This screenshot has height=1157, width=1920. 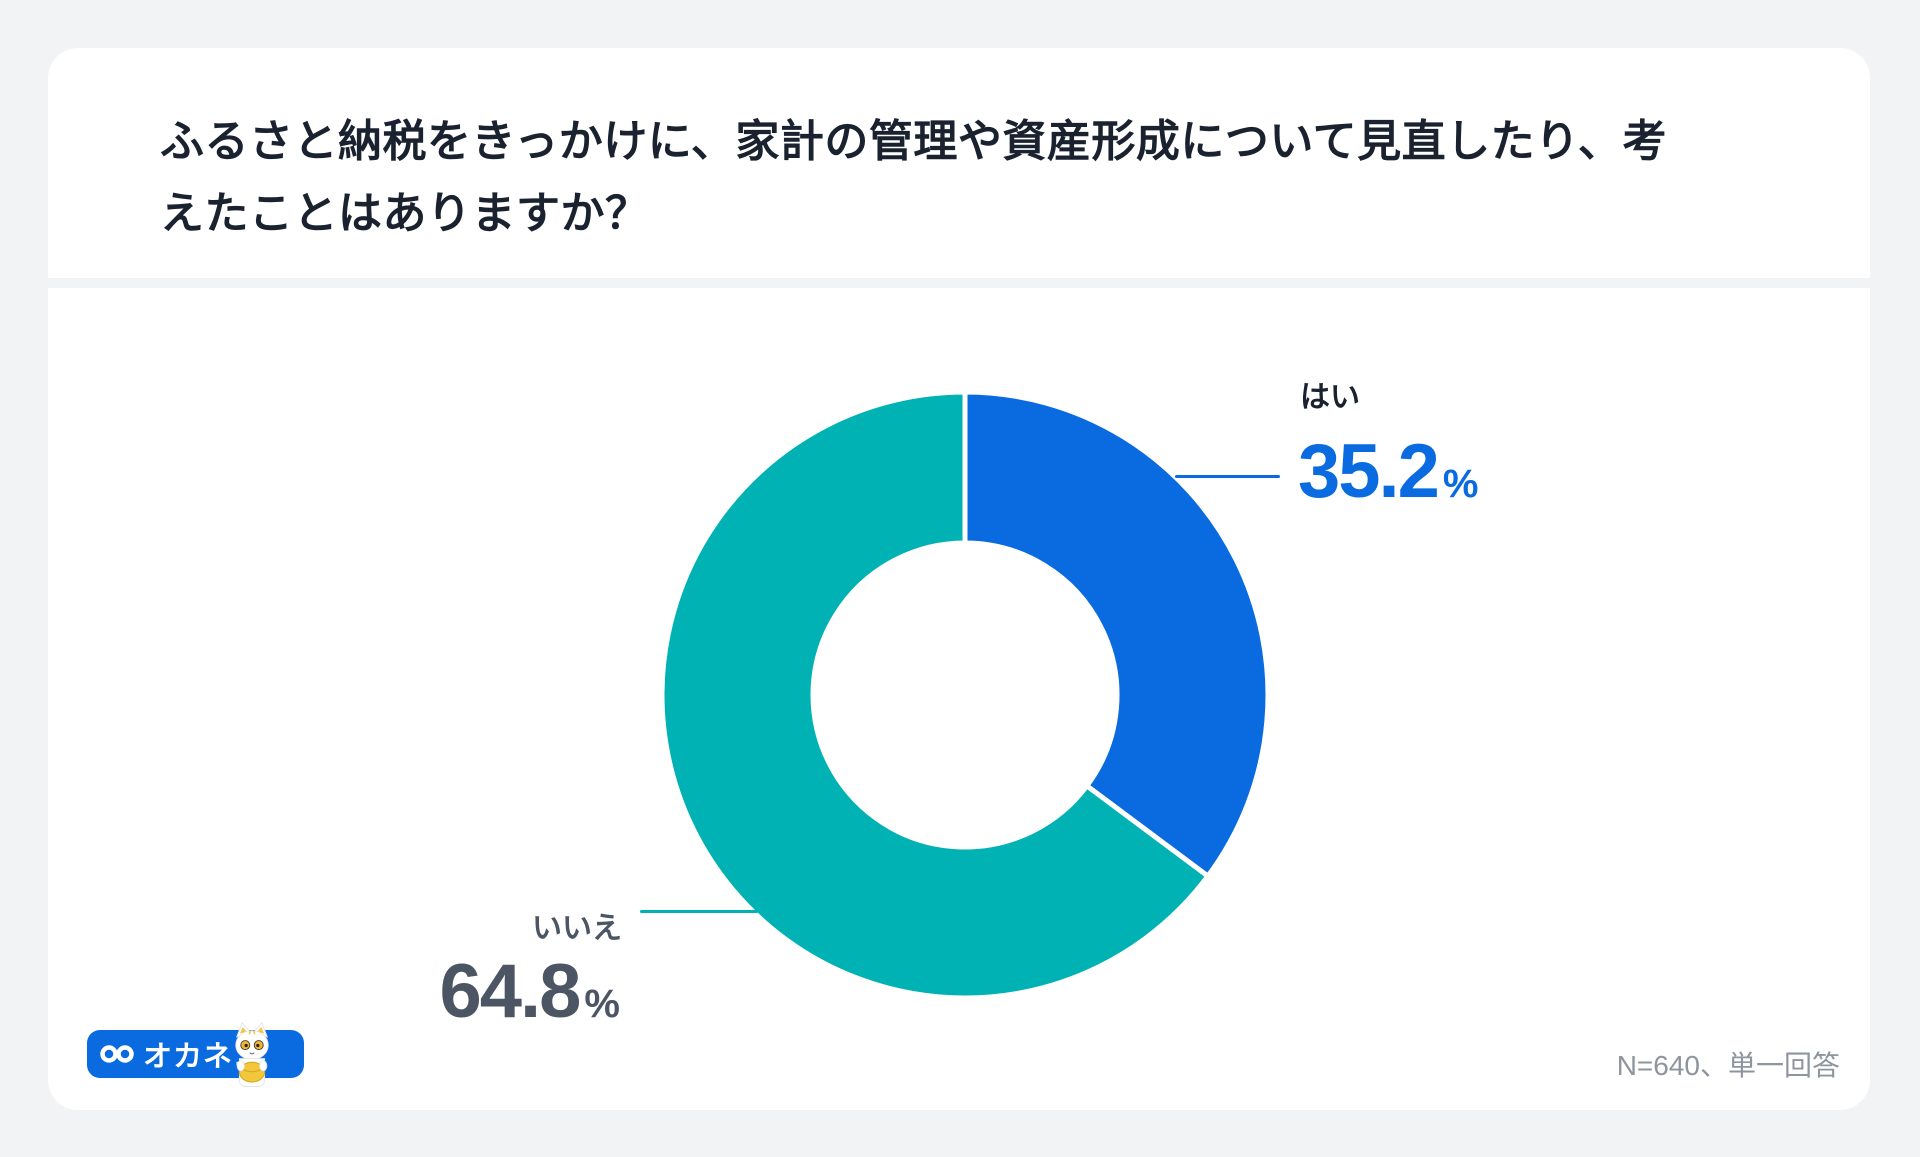 I want to click on slice-label-yes: はい, so click(x=1330, y=397).